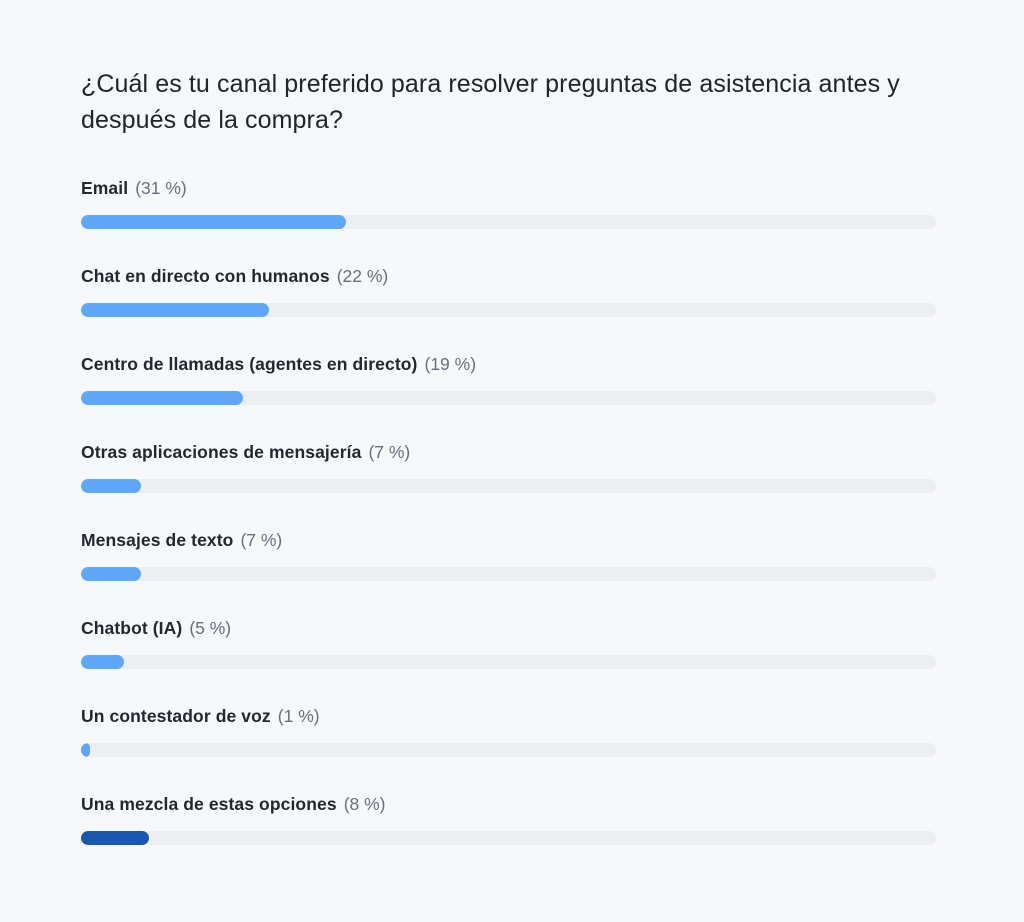 Image resolution: width=1024 pixels, height=922 pixels. What do you see at coordinates (209, 804) in the screenshot?
I see `bar-category-label: Una mezcla de estas opciones` at bounding box center [209, 804].